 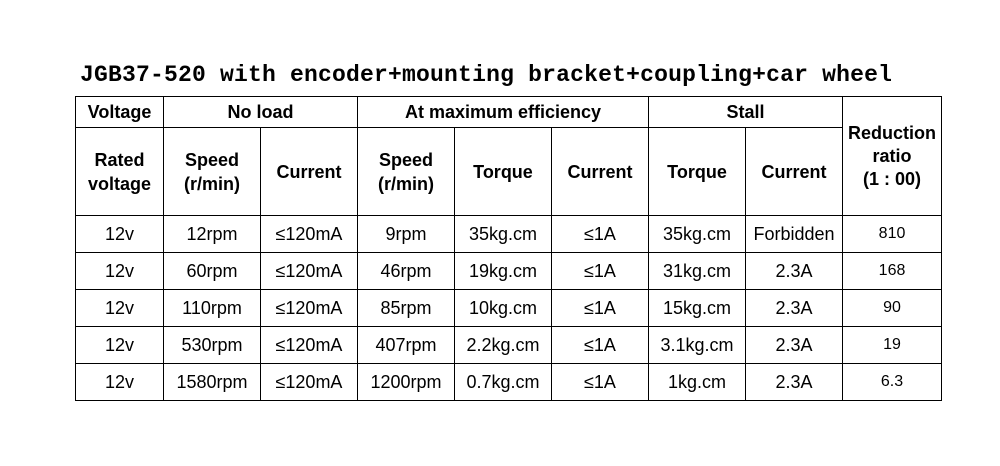 What do you see at coordinates (119, 171) in the screenshot?
I see `rated-voltage-header: Rated voltage` at bounding box center [119, 171].